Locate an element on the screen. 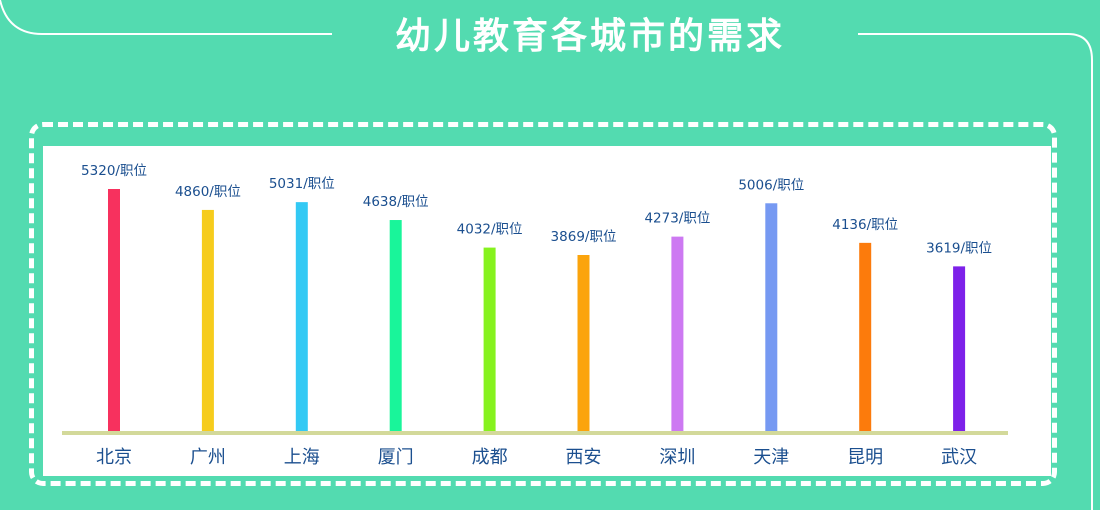 This screenshot has width=1100, height=510. data-label-7: 5006/职位 is located at coordinates (771, 185).